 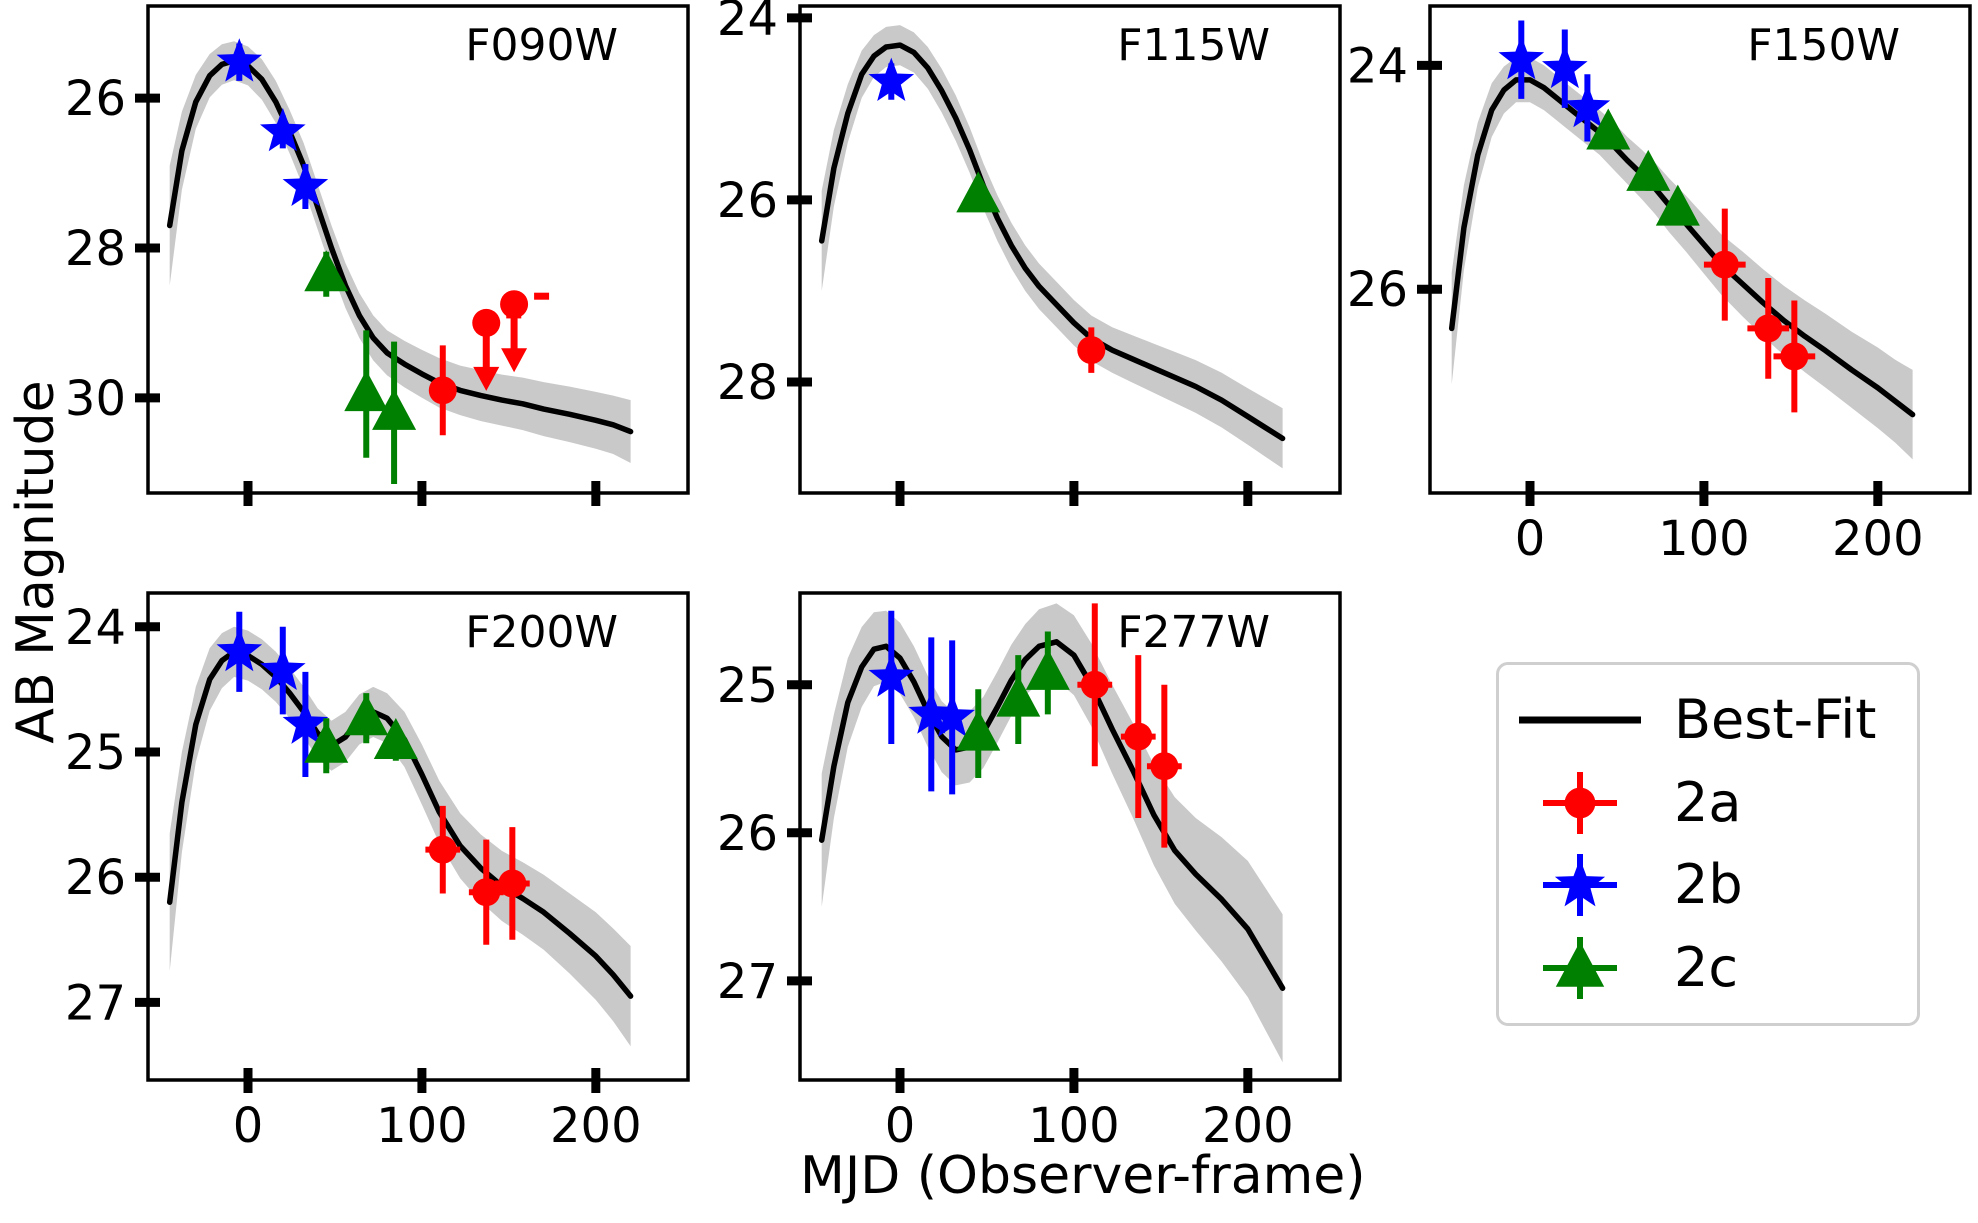 I want to click on blue-star-marker-icon, so click(x=1580, y=885).